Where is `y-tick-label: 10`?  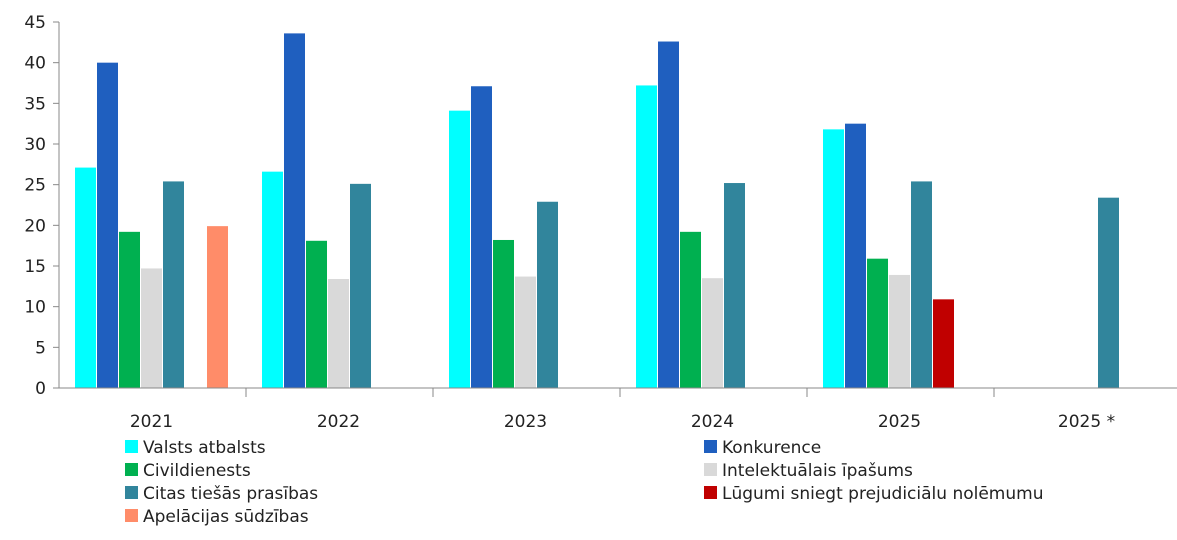
y-tick-label: 10 is located at coordinates (35, 308).